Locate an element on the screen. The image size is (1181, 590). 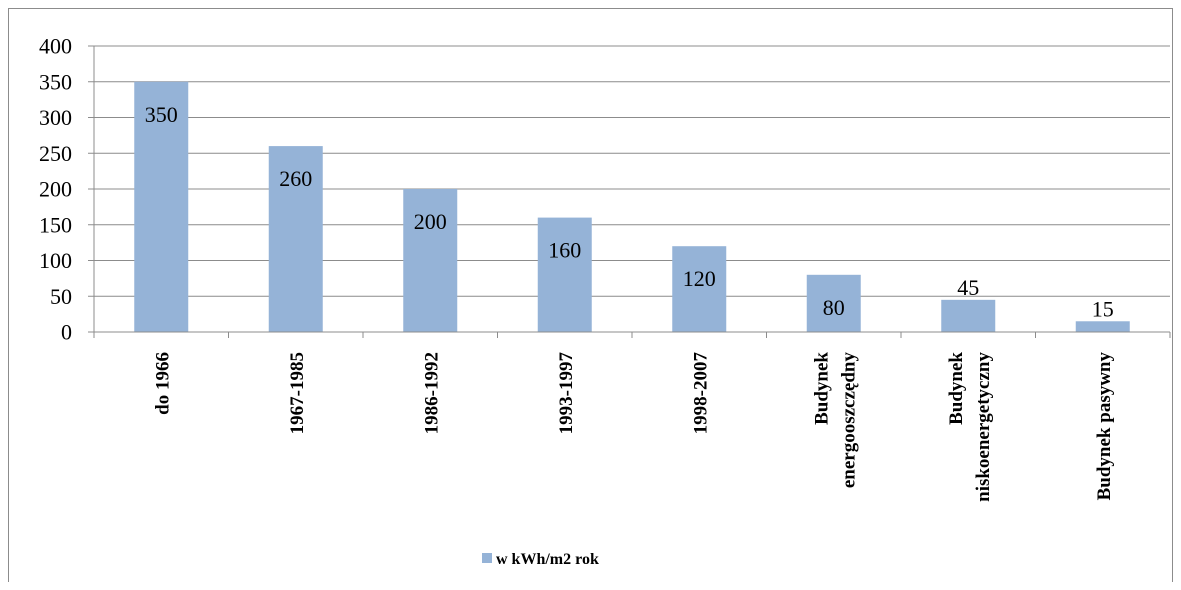
data-label: 350 is located at coordinates (161, 114).